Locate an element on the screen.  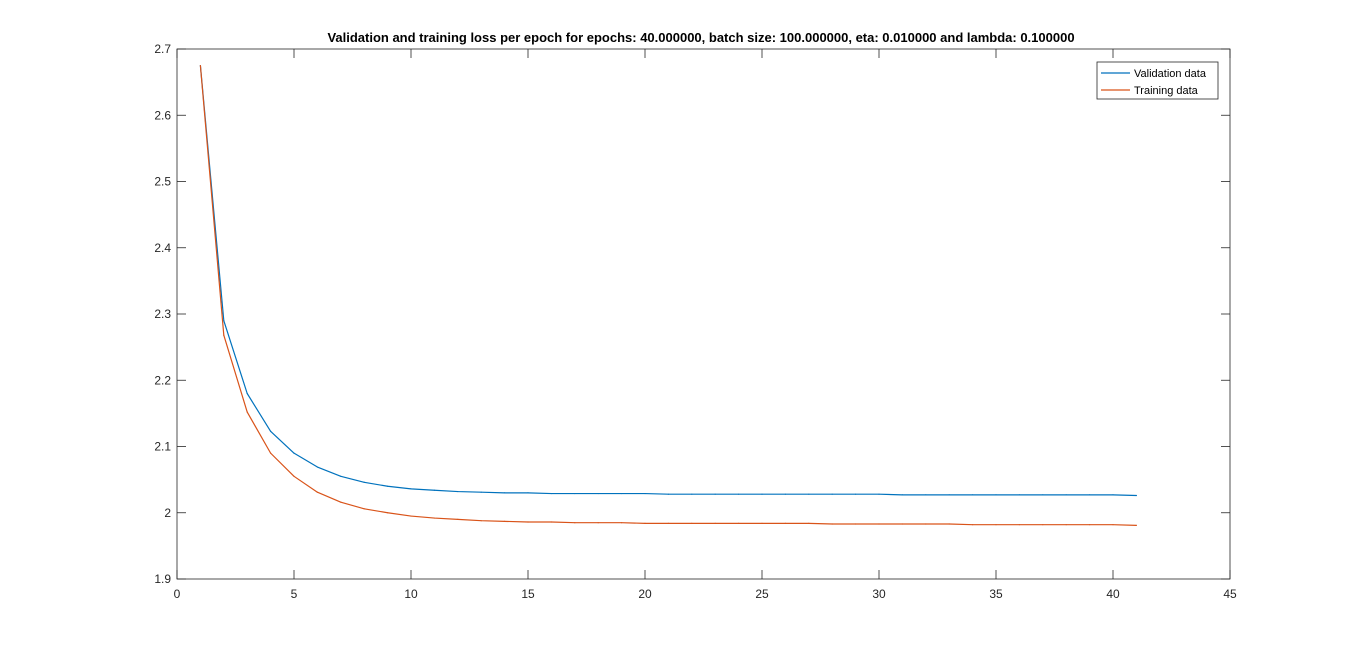
x-tick-label: 25 is located at coordinates (762, 594).